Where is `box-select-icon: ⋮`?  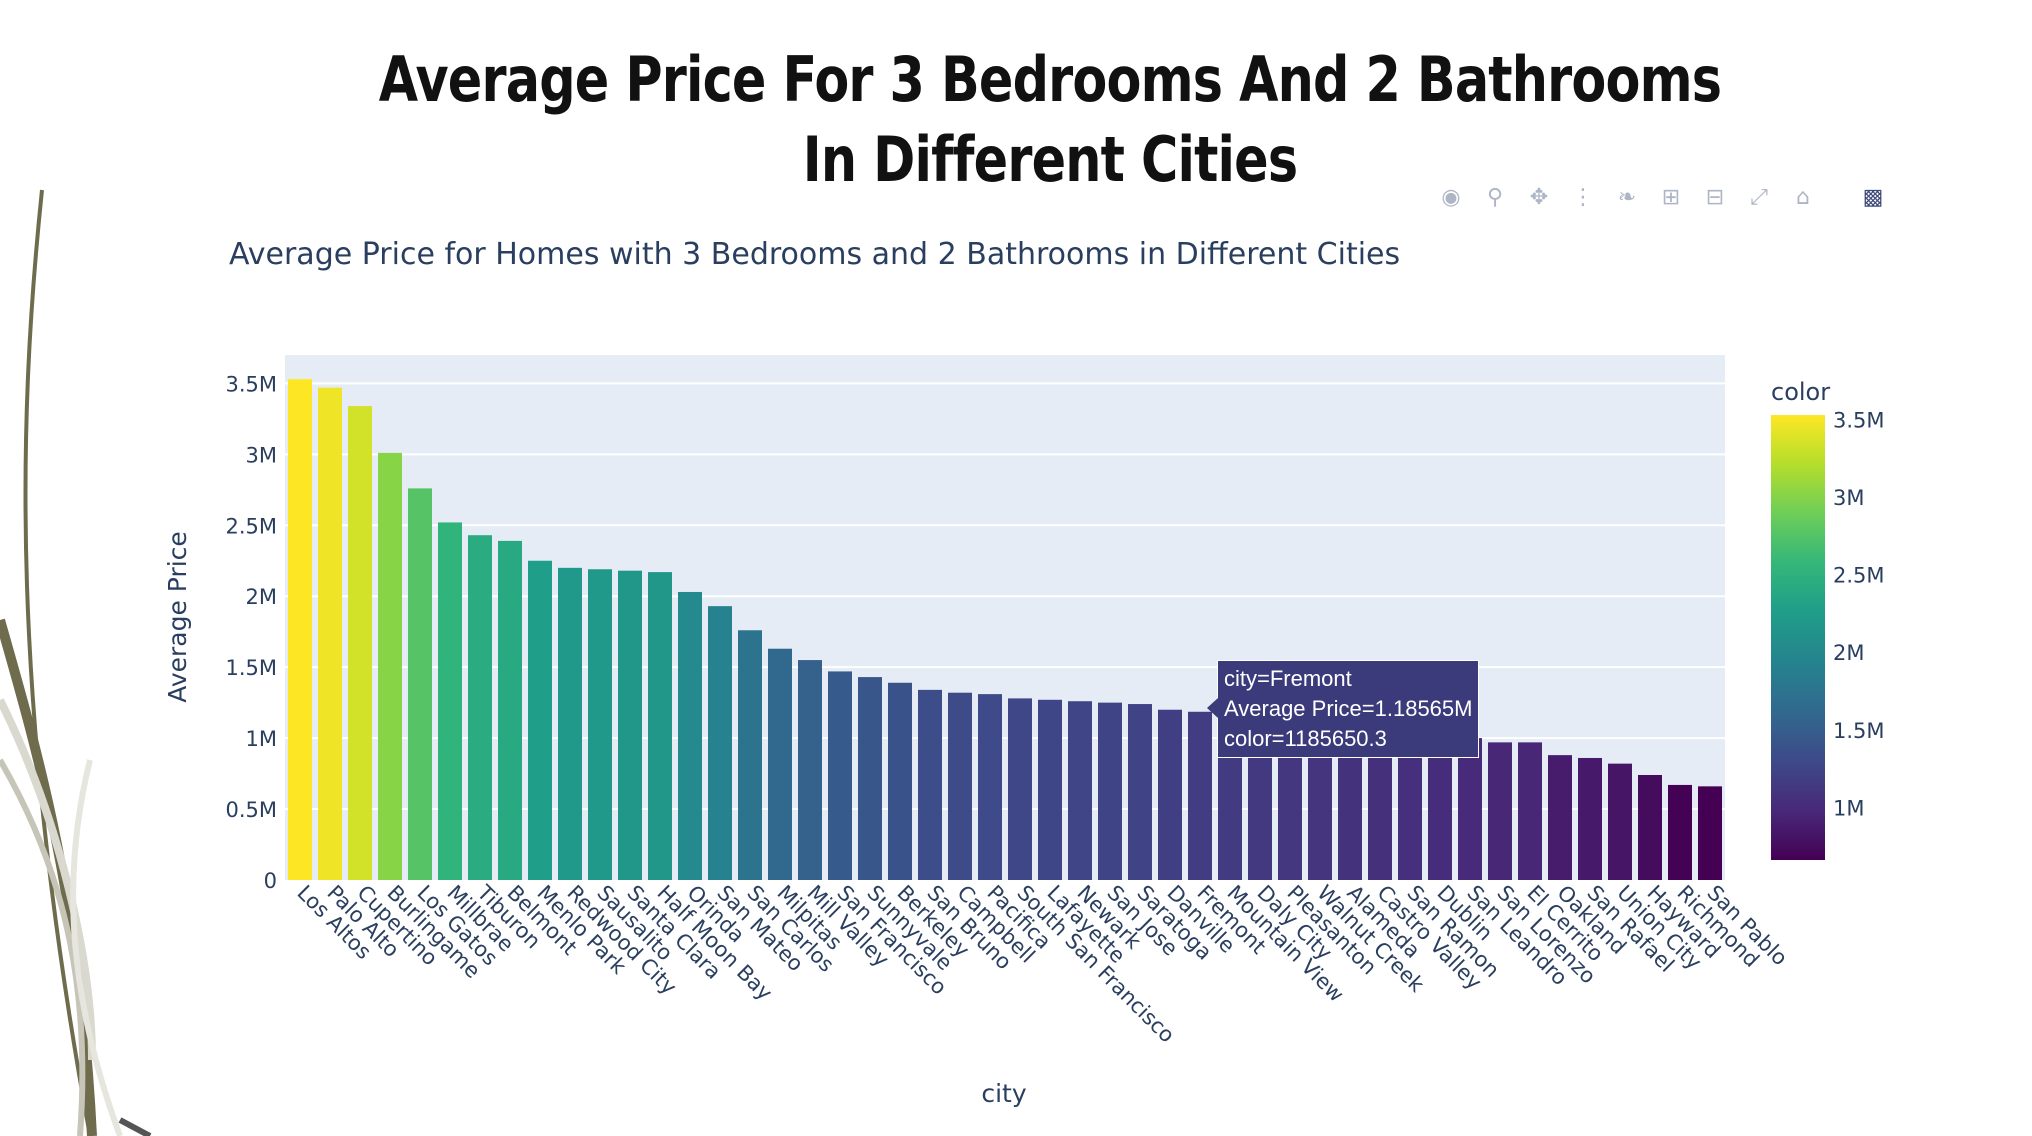 box-select-icon: ⋮ is located at coordinates (1583, 197).